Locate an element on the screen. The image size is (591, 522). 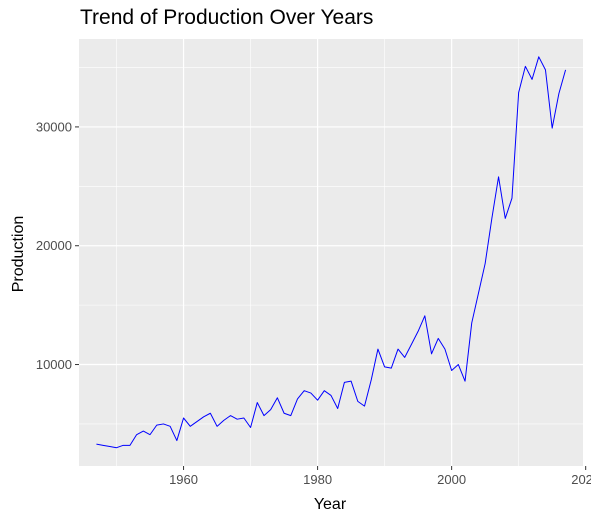
x-tick-label: 1980 is located at coordinates (317, 479).